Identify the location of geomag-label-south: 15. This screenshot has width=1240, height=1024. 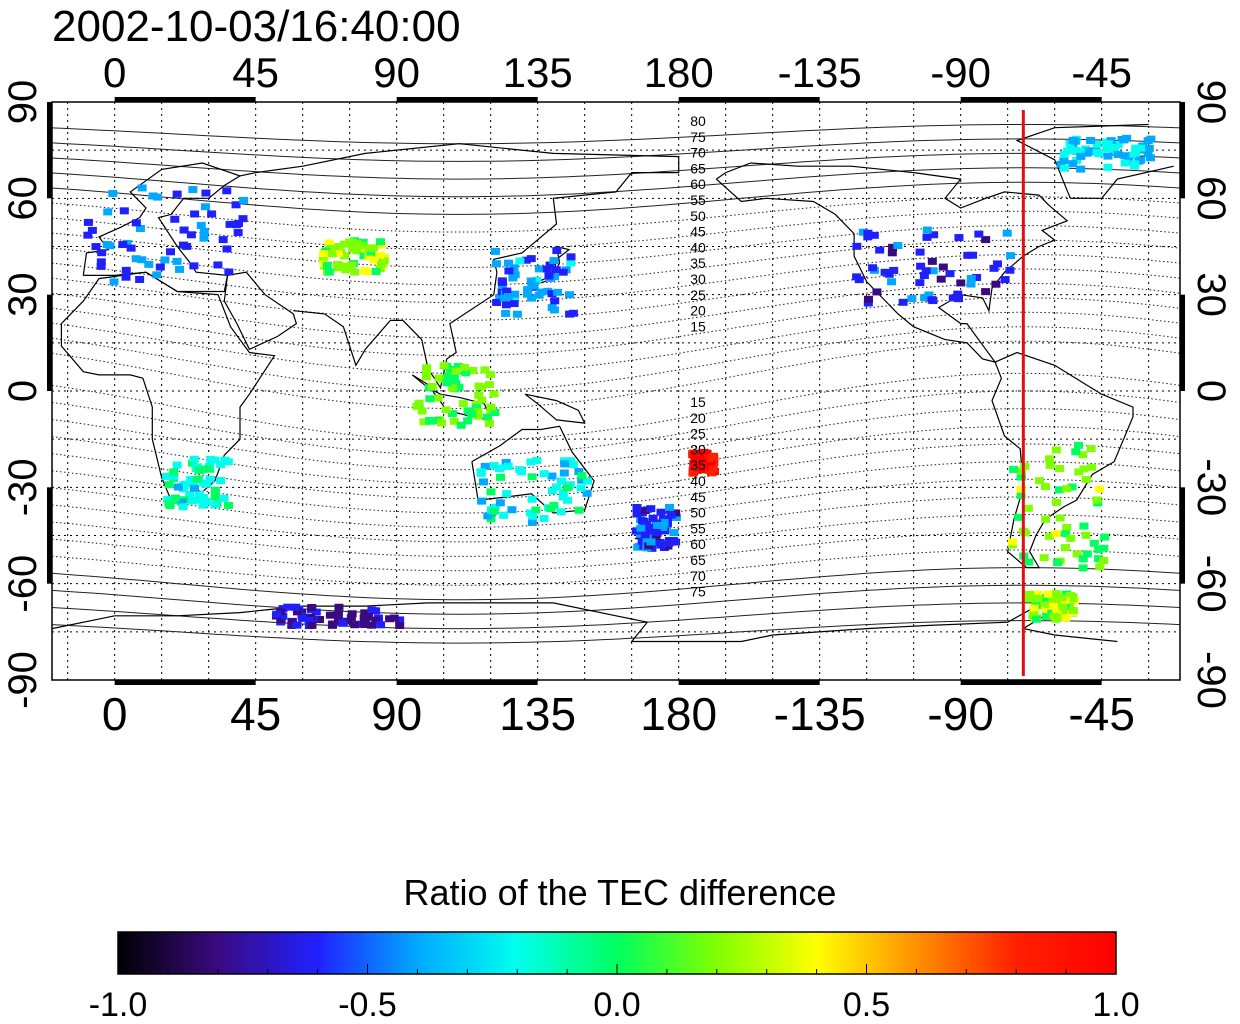
(698, 402).